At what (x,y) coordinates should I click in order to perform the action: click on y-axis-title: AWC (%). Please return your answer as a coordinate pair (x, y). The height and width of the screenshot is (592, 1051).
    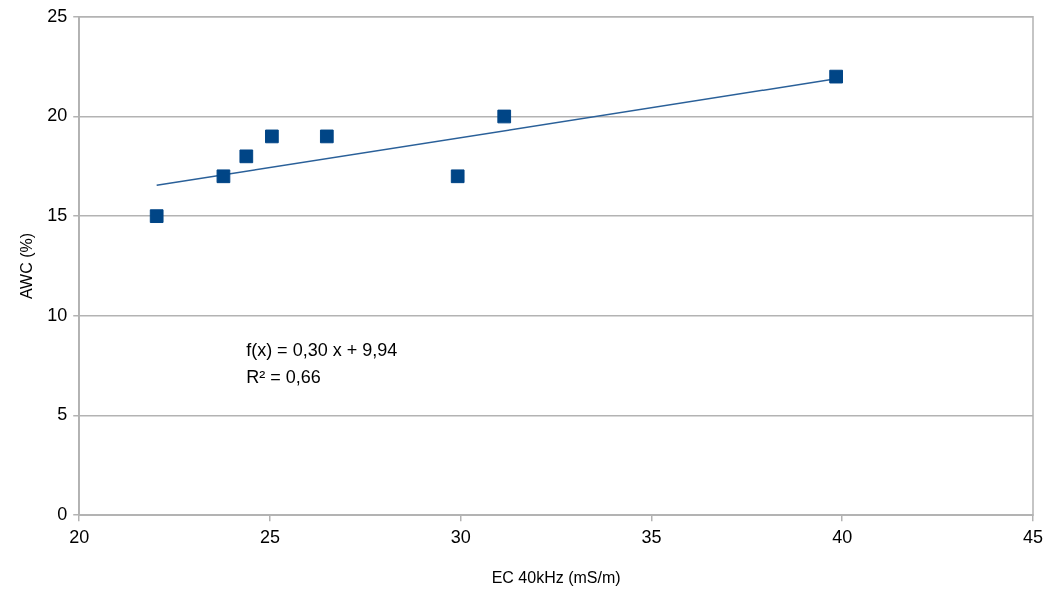
    Looking at the image, I should click on (27, 266).